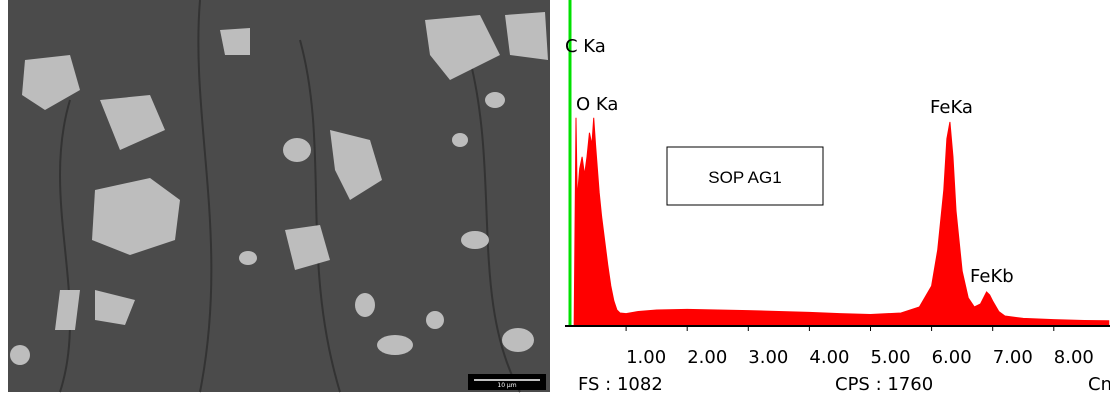  Describe the element at coordinates (707, 357) in the screenshot. I see `x-tick-label: 2.00` at that location.